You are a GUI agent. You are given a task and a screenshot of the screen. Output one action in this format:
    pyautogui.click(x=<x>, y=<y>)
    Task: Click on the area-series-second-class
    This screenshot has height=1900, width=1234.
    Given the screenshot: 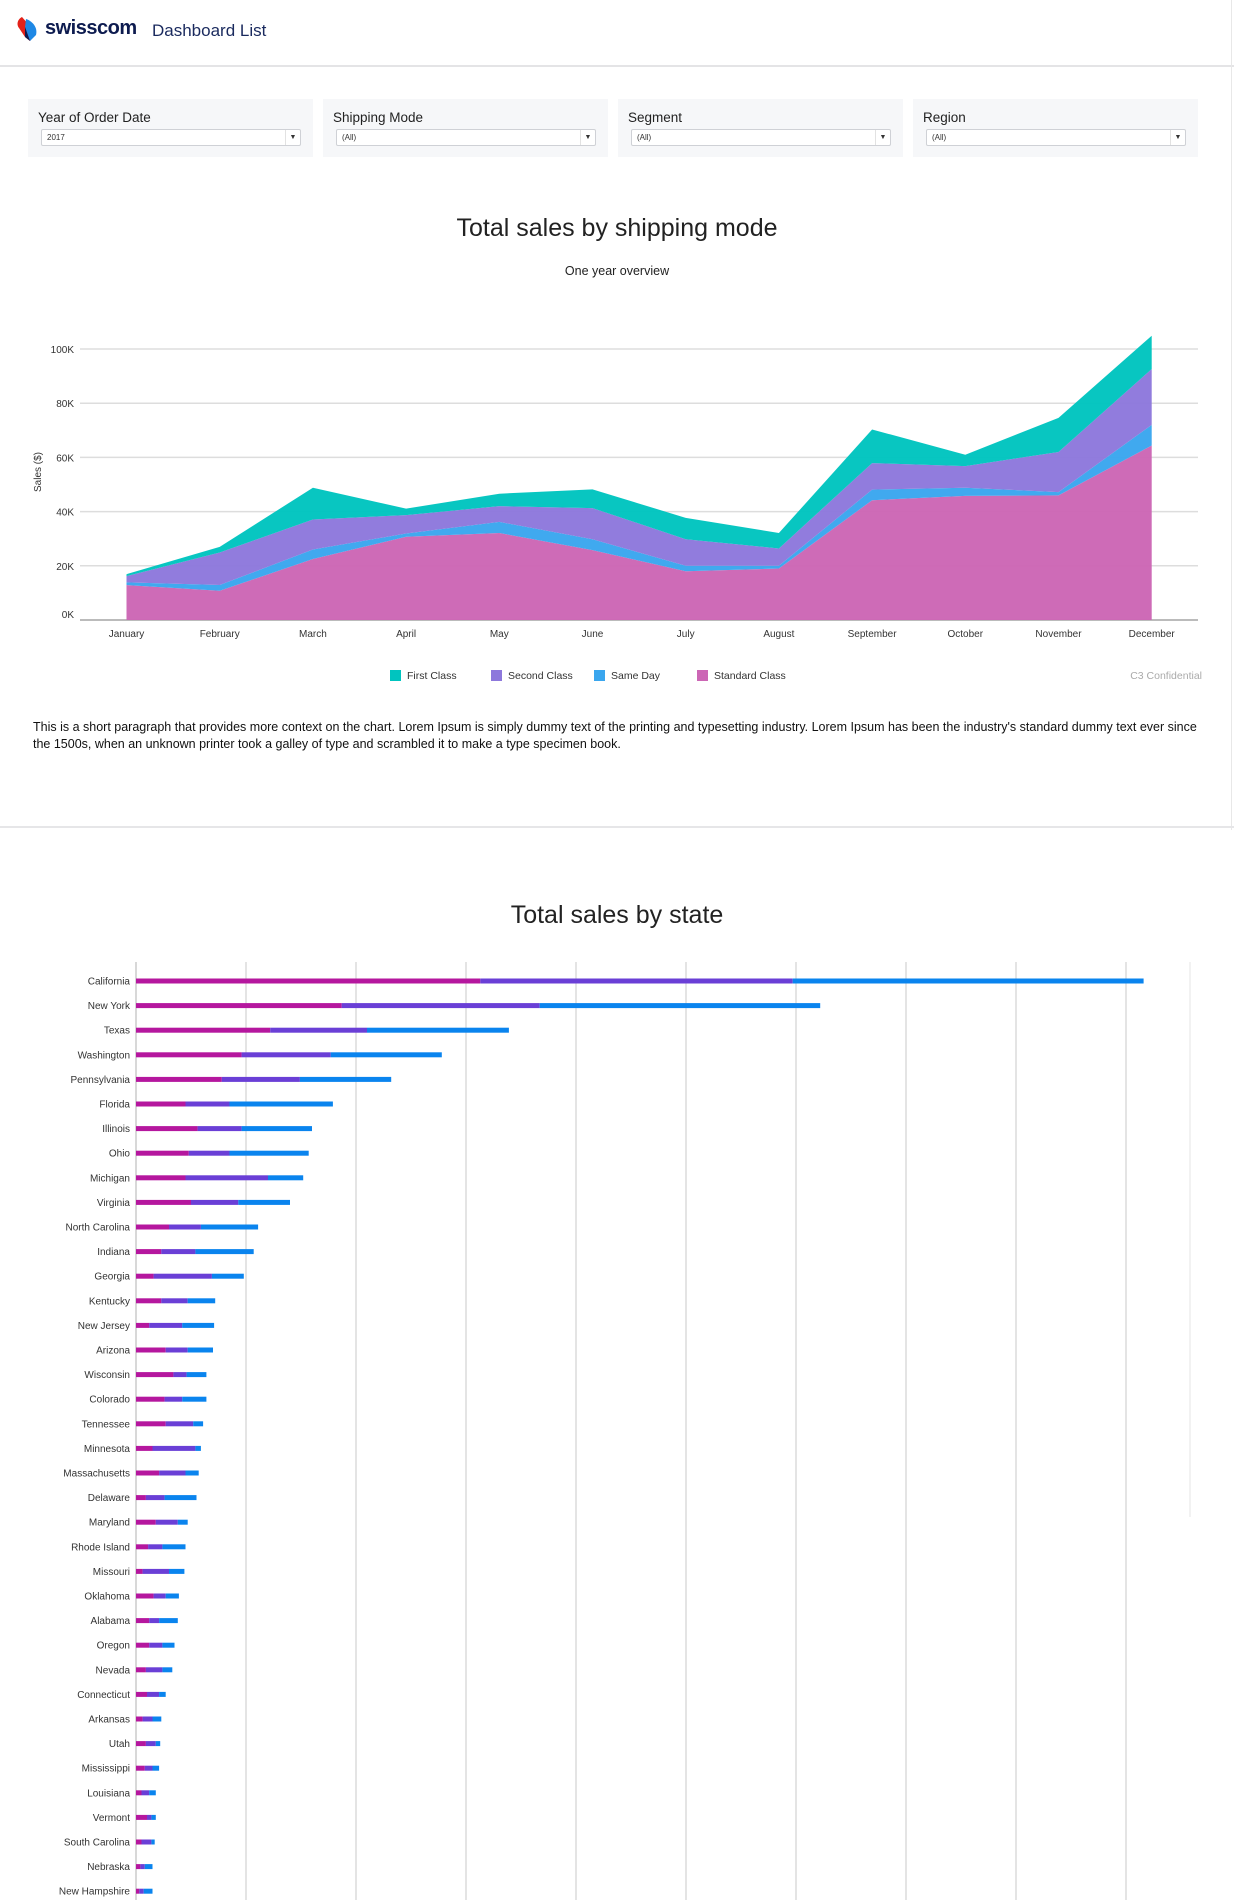 What is the action you would take?
    pyautogui.click(x=639, y=477)
    